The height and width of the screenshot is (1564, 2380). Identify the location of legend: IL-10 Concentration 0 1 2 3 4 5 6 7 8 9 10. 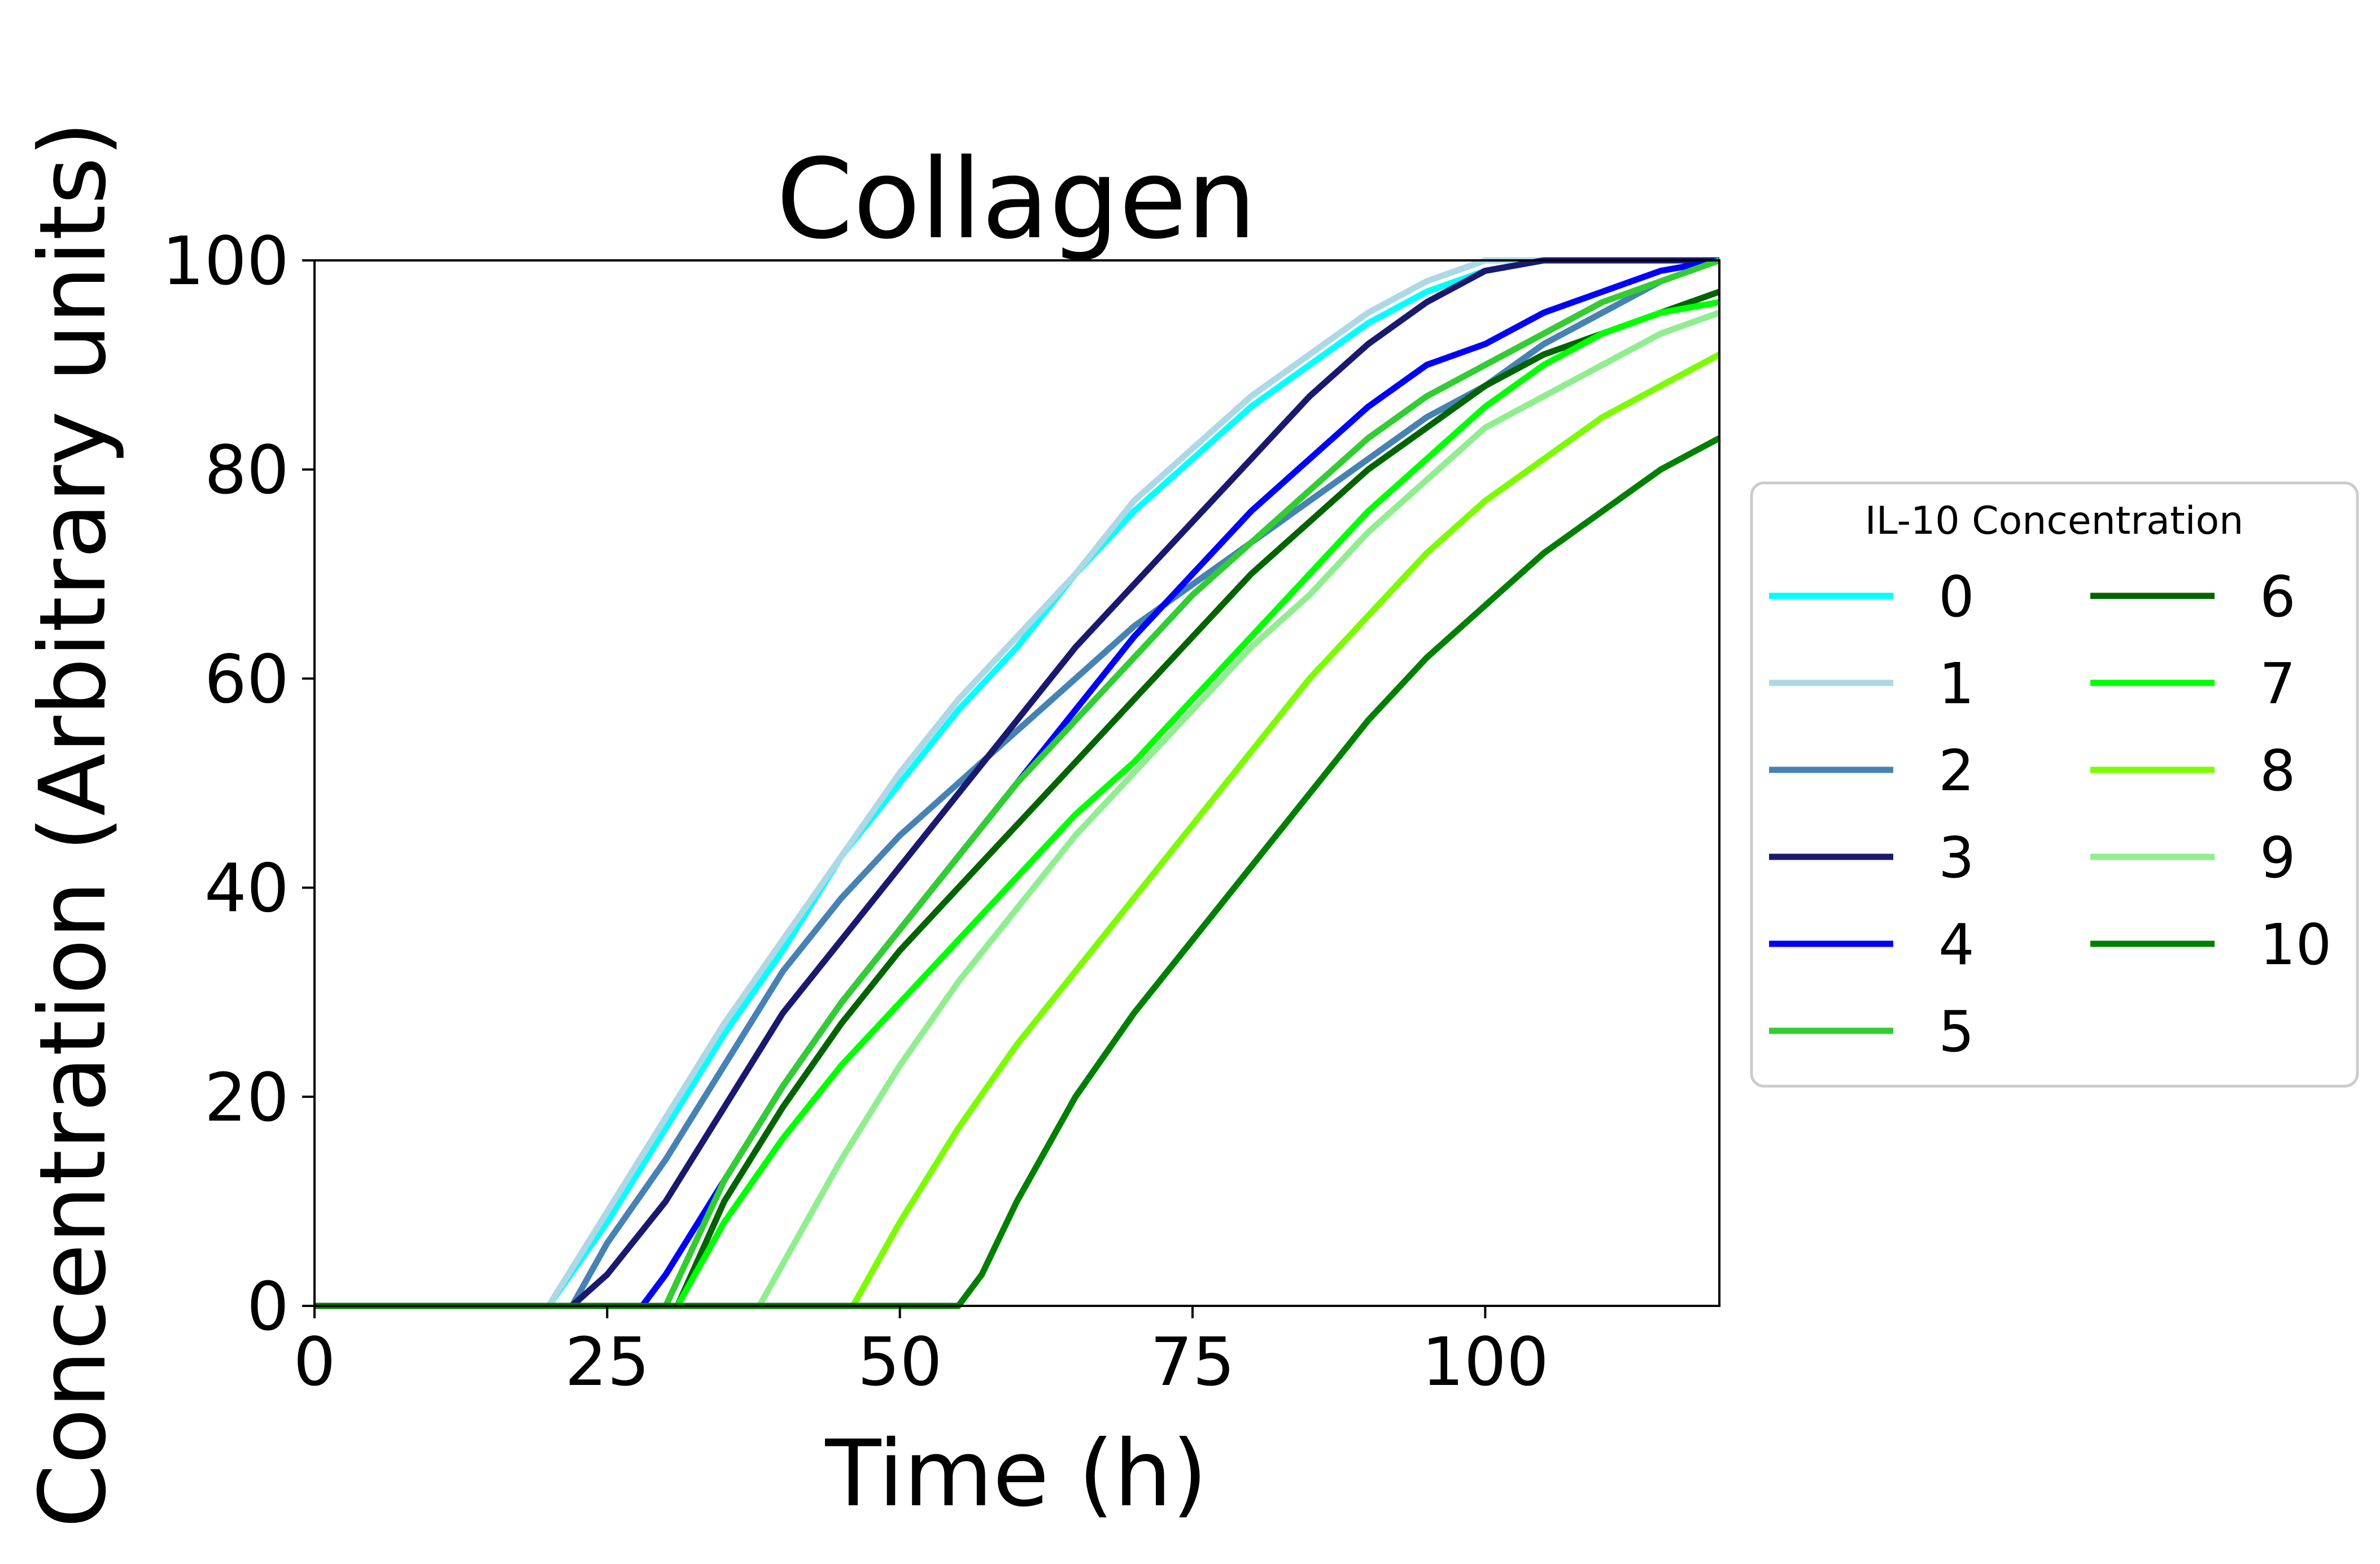
(2054, 784).